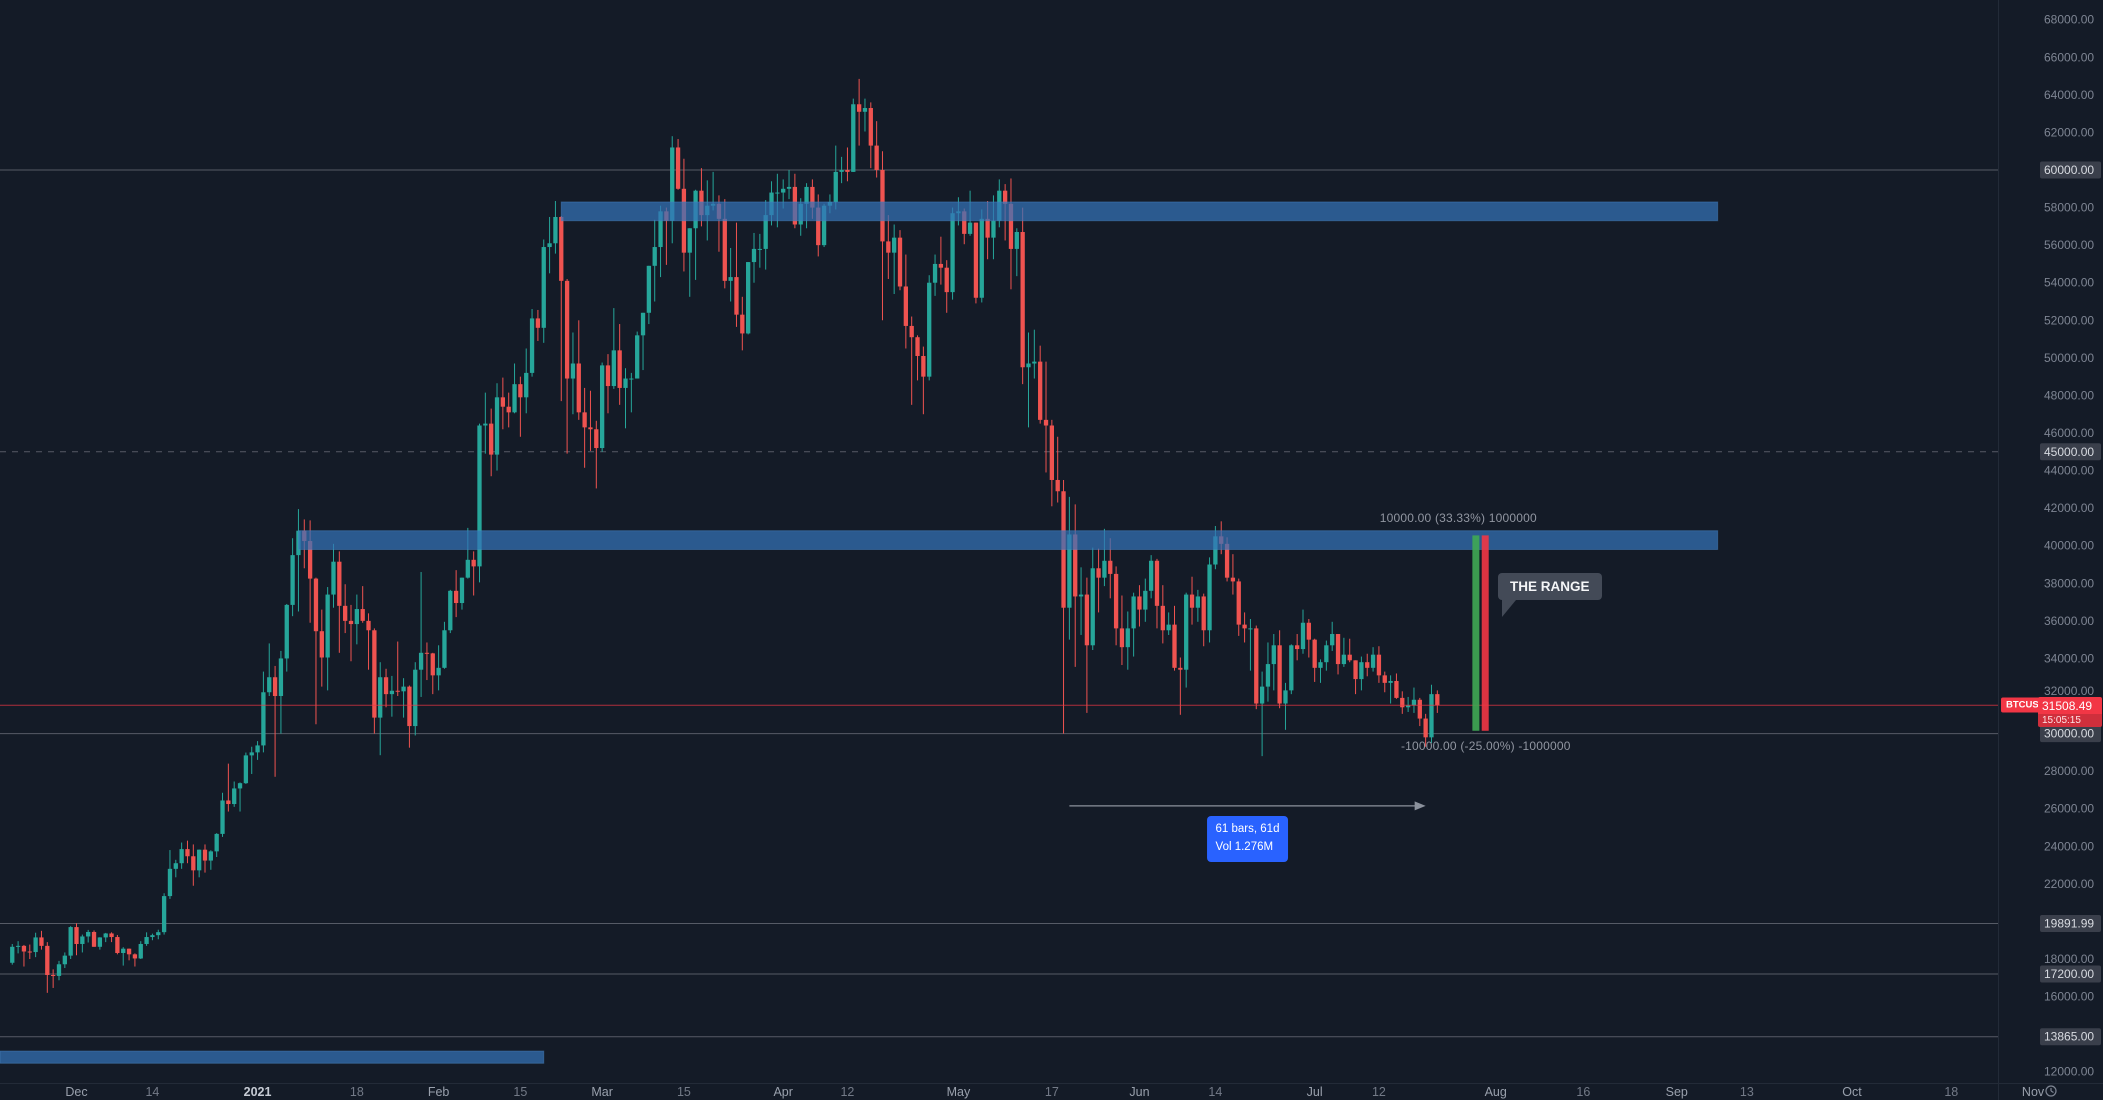 The height and width of the screenshot is (1100, 2103). Describe the element at coordinates (258, 1092) in the screenshot. I see `svg-text: 2021` at that location.